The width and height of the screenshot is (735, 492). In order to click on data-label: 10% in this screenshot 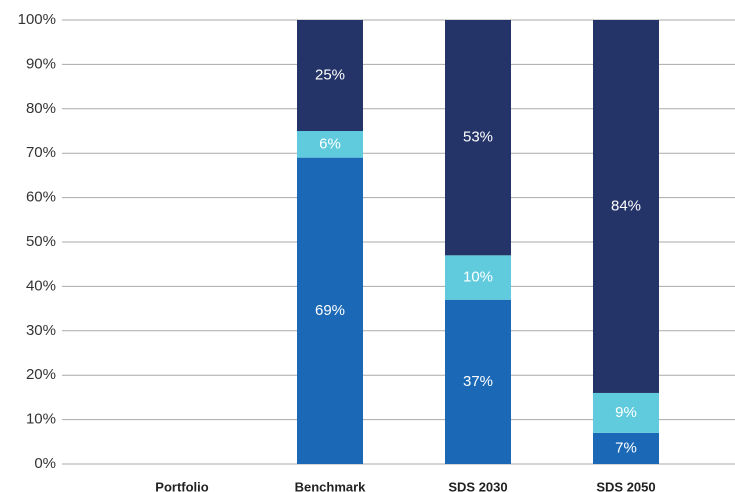, I will do `click(478, 276)`.